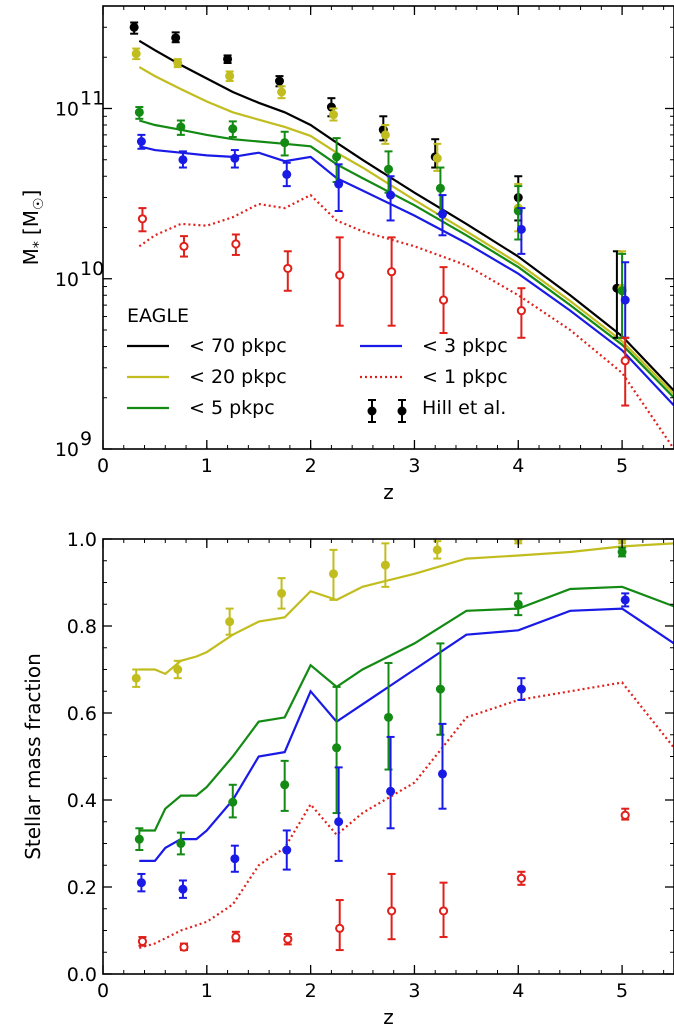 The image size is (674, 1030). What do you see at coordinates (82, 975) in the screenshot?
I see `y-tick-label: 0.0` at bounding box center [82, 975].